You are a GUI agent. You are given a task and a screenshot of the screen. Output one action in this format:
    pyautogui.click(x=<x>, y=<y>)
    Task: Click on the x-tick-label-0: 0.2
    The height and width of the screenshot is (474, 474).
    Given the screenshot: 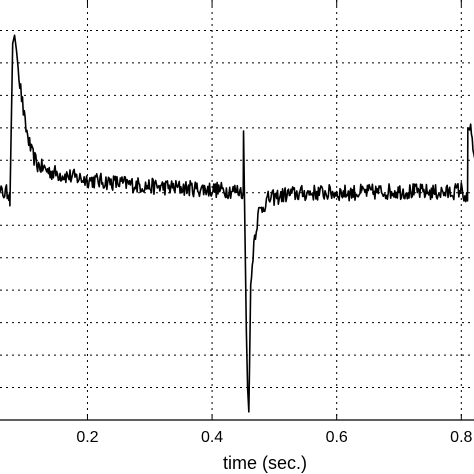 What is the action you would take?
    pyautogui.click(x=87, y=437)
    